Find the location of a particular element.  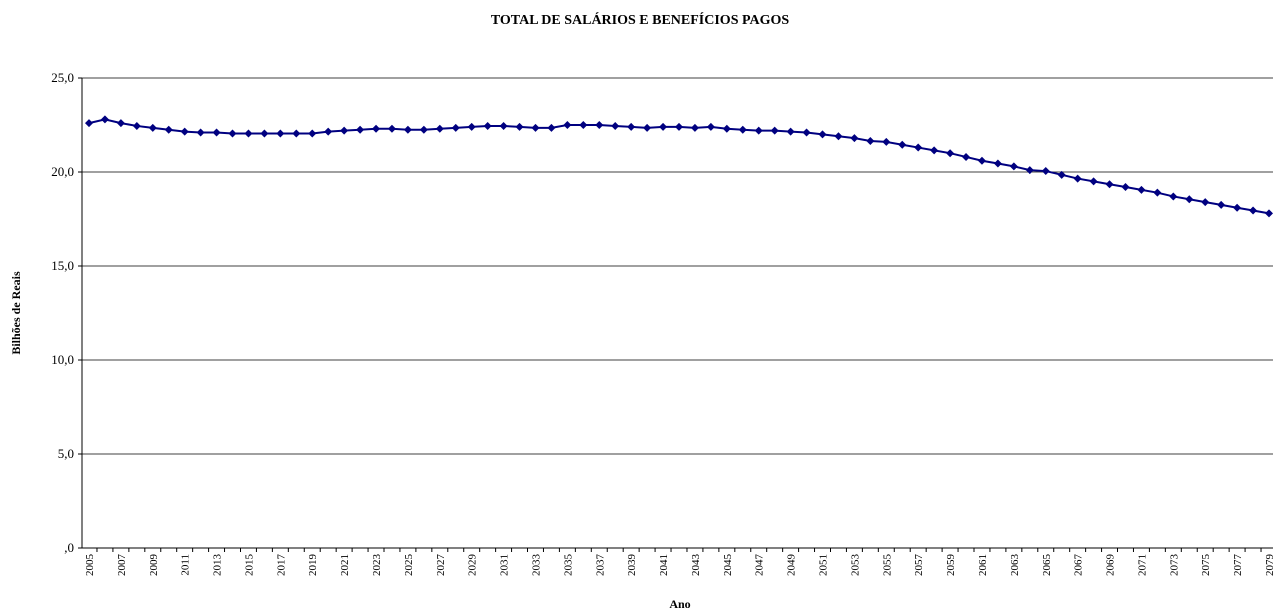

x-tick-label: 2061 is located at coordinates (983, 565).